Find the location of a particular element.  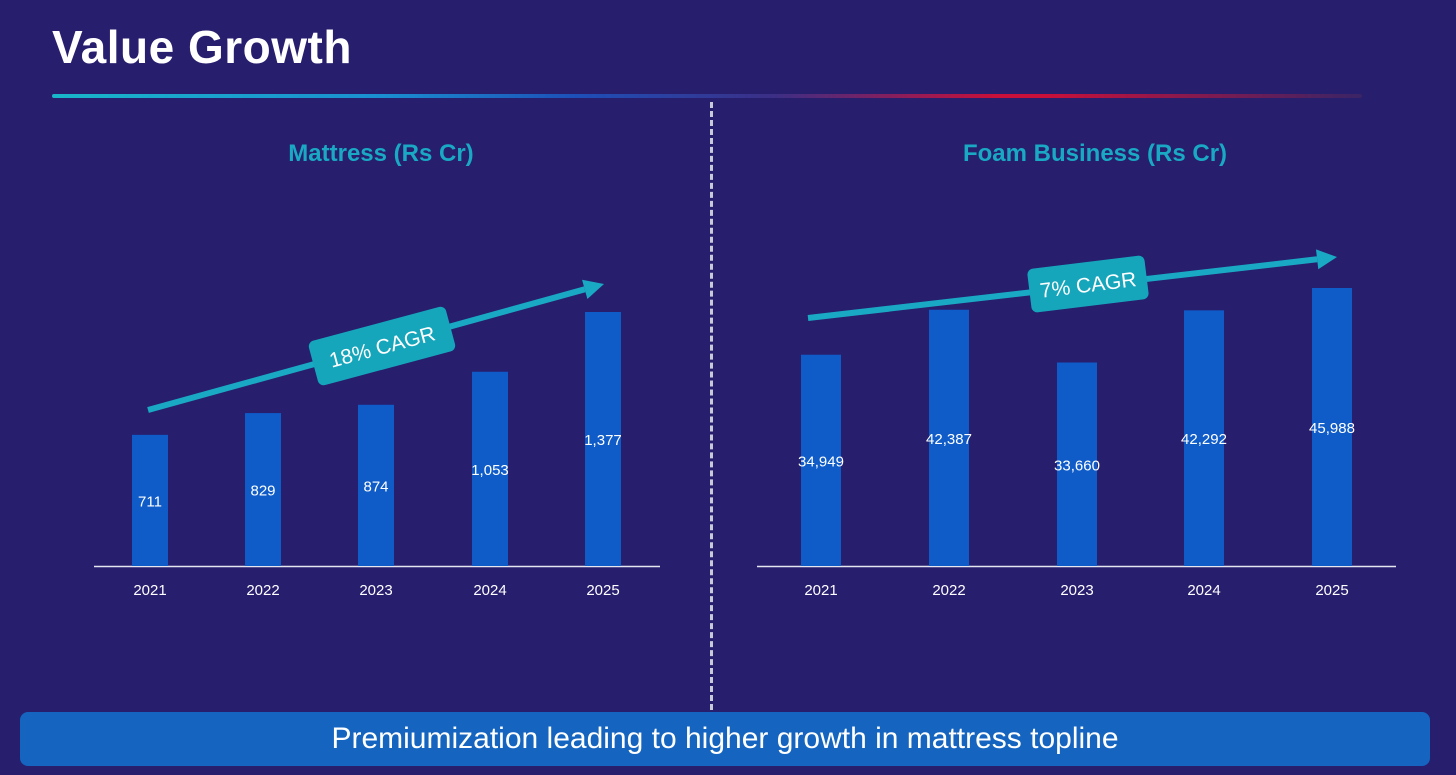

bar-value-label: 711 is located at coordinates (150, 501).